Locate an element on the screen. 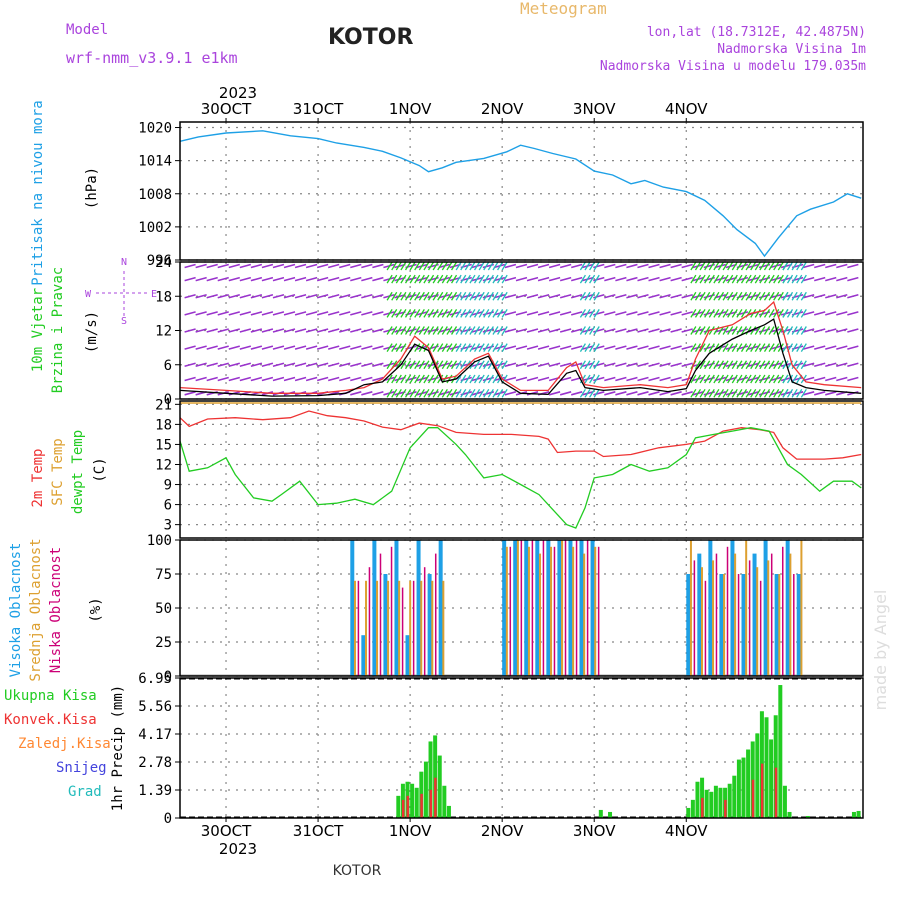 Image resolution: width=900 pixels, height=900 pixels. wind-unit: (m/s) is located at coordinates (92, 332).